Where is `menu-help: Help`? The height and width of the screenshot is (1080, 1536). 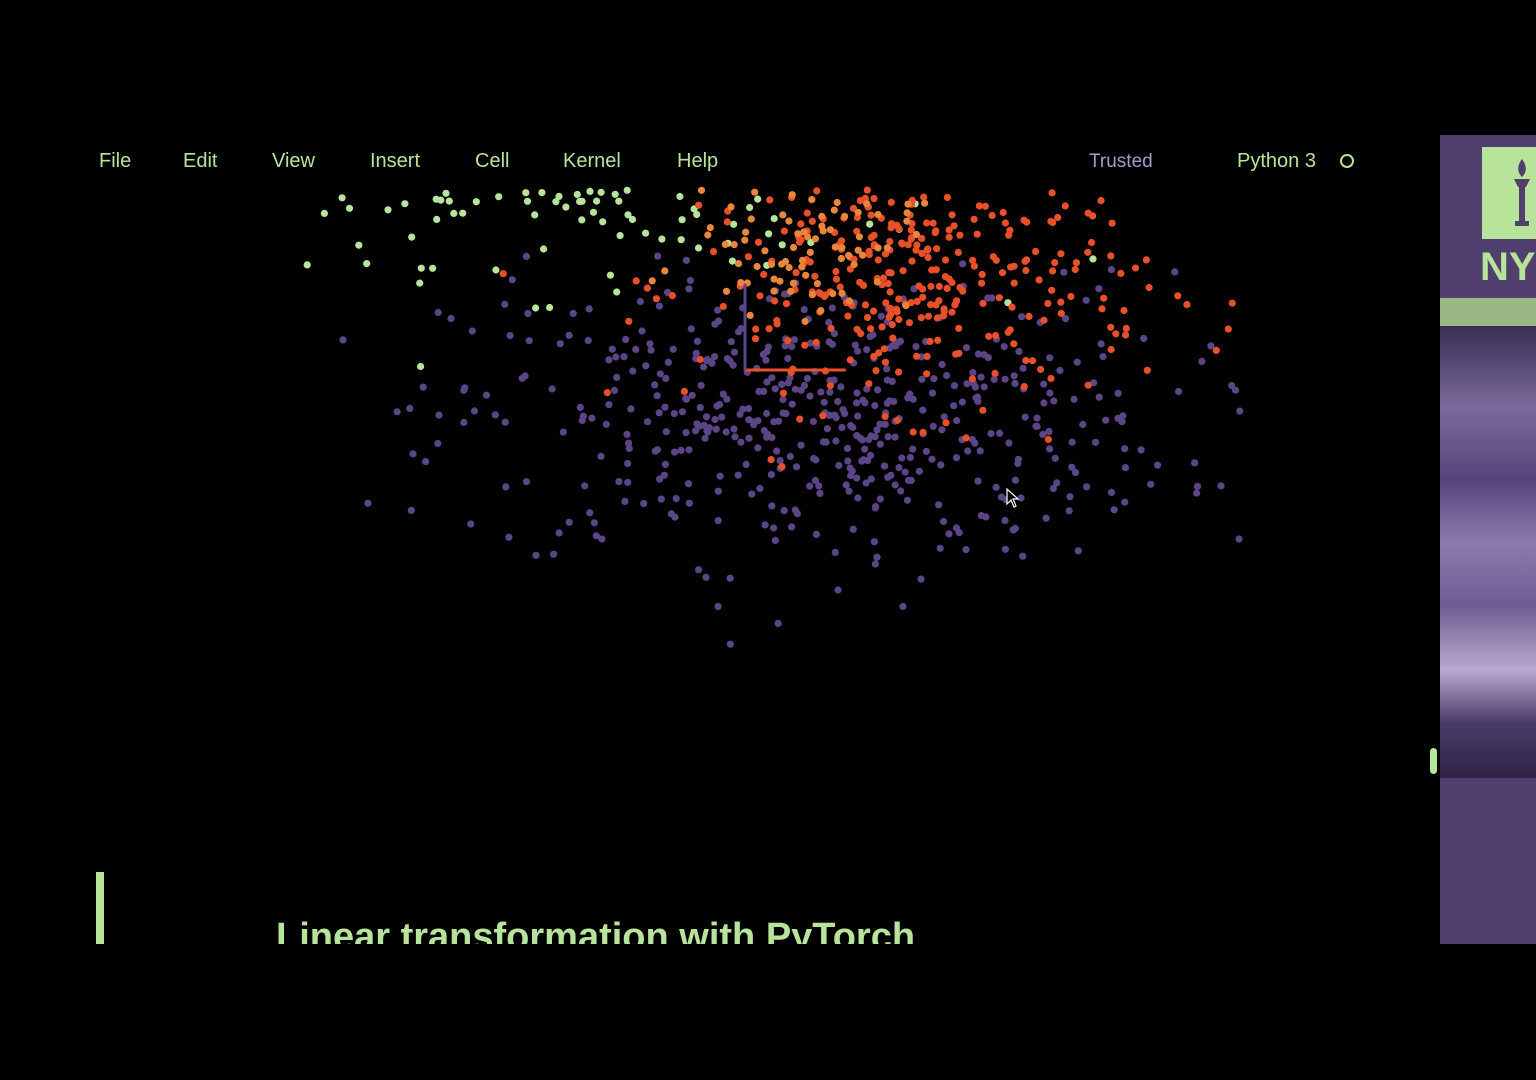
menu-help: Help is located at coordinates (698, 161).